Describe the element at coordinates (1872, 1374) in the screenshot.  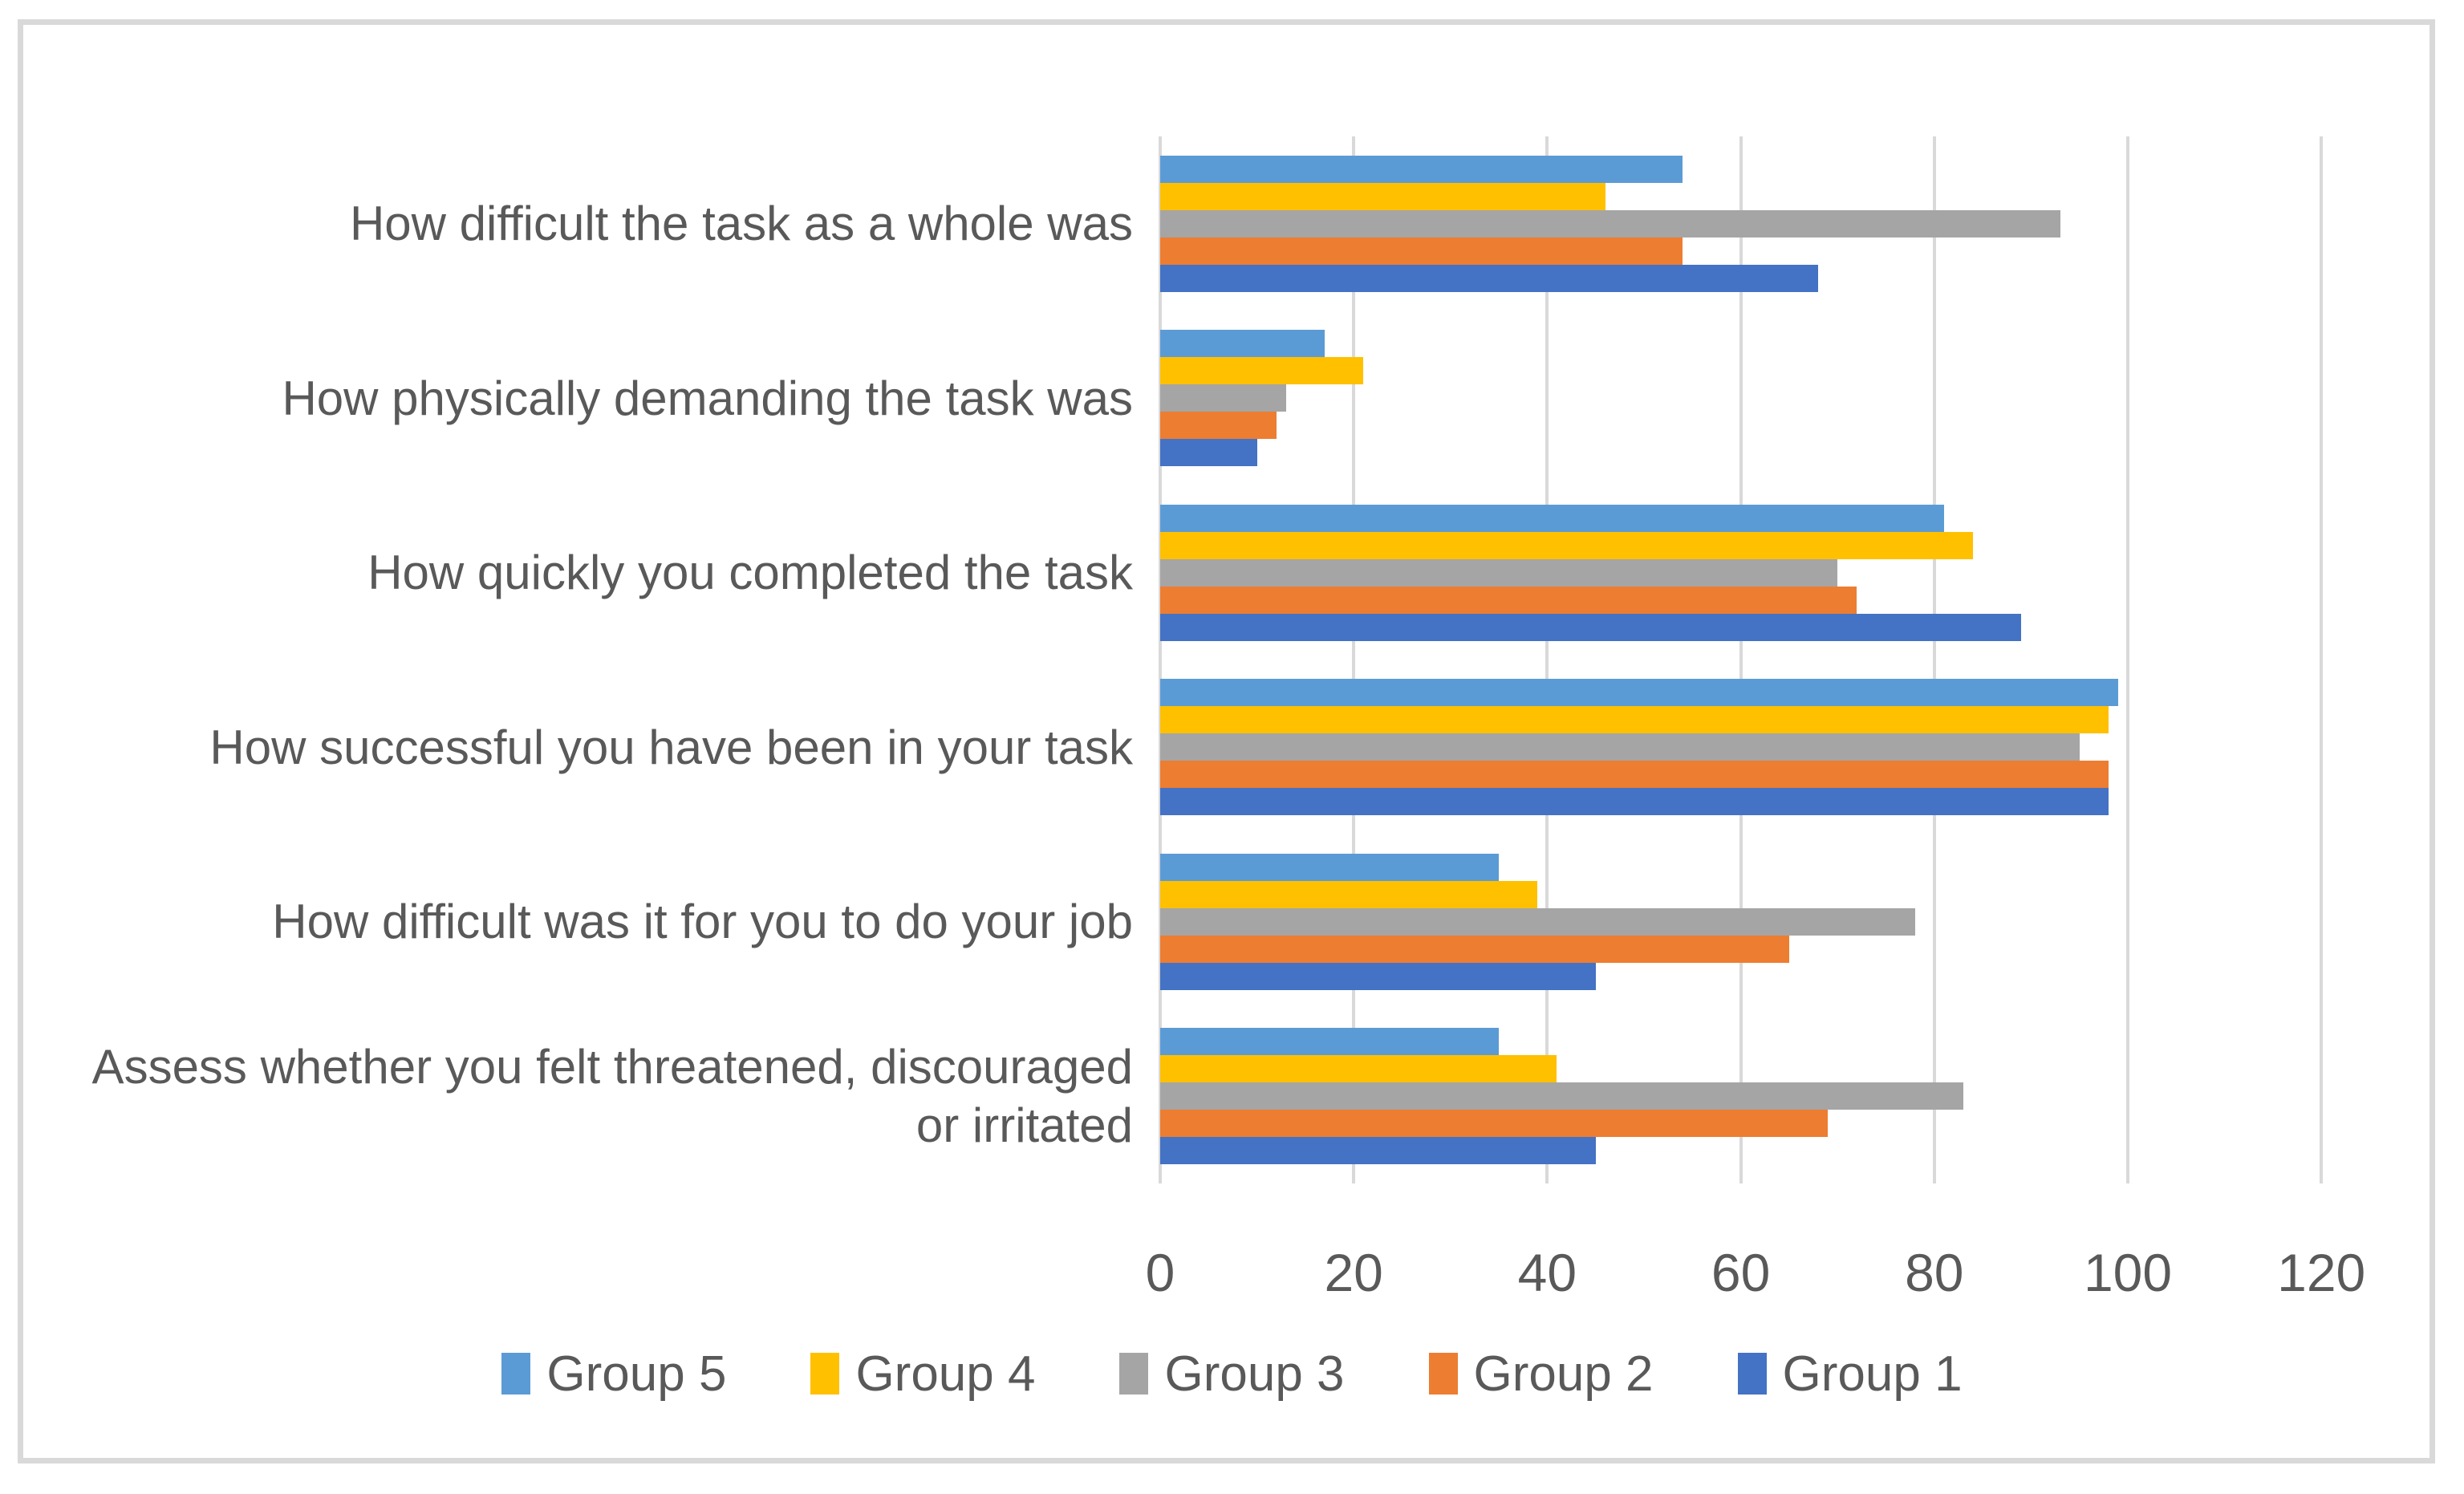
I see `legend-label-group-1: Group 1` at that location.